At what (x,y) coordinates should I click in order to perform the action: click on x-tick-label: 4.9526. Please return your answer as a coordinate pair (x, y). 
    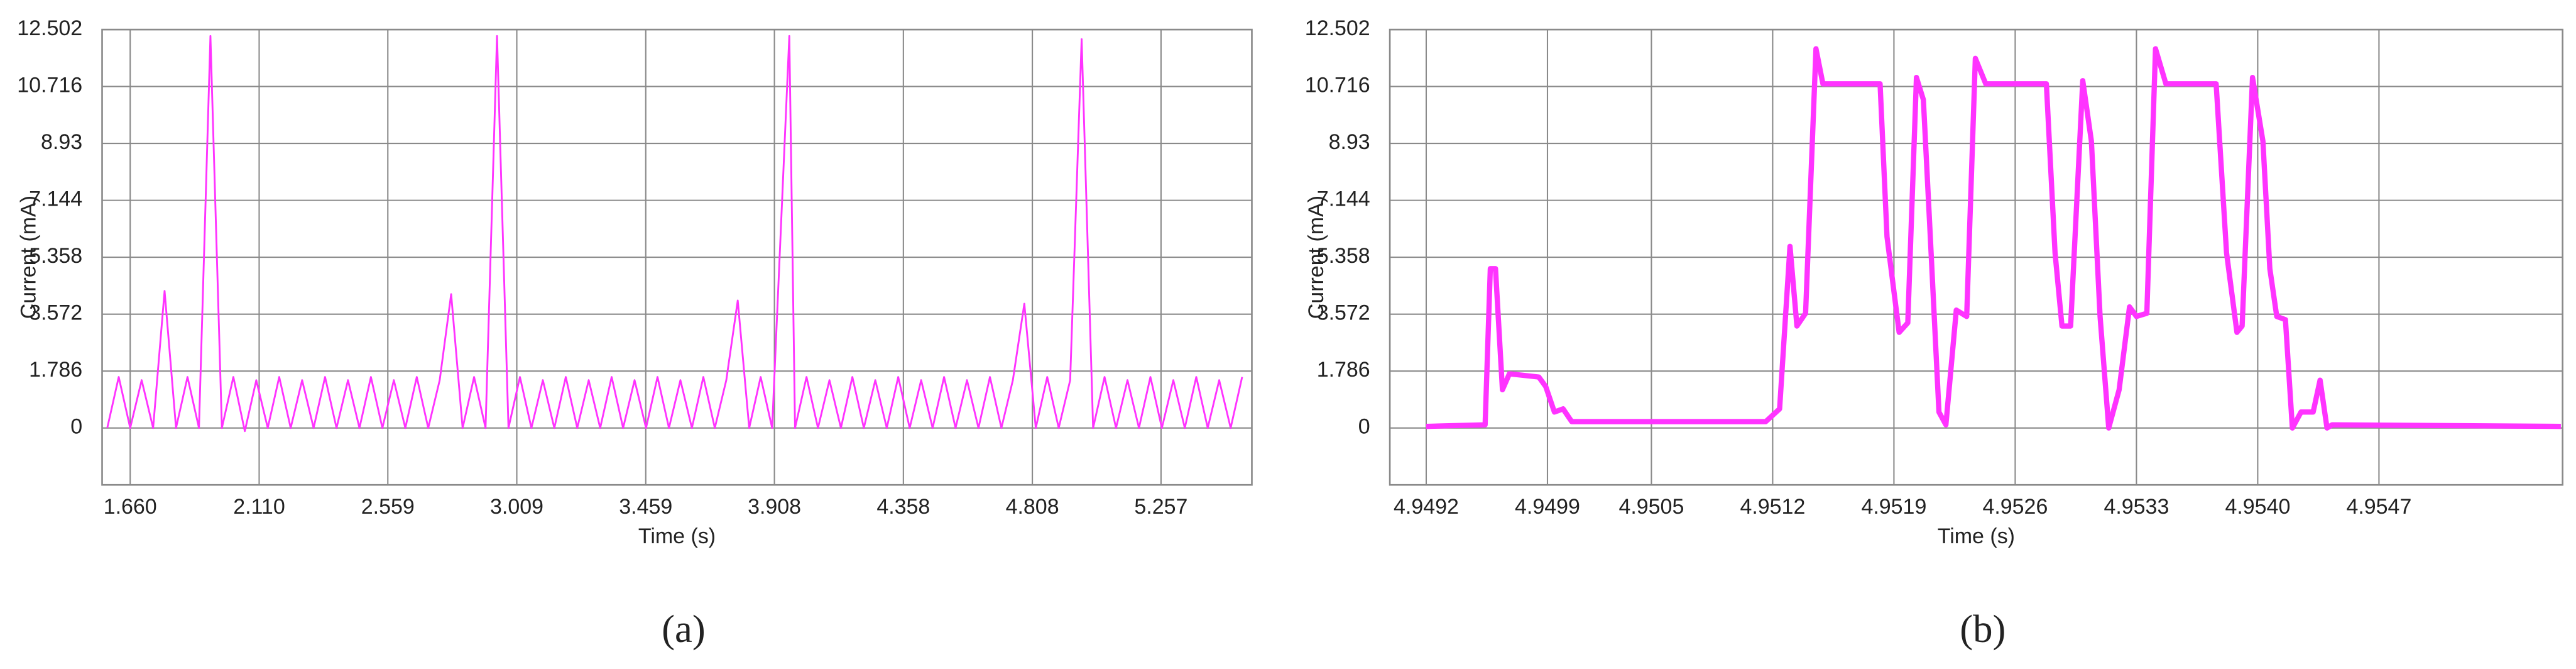
    Looking at the image, I should click on (2015, 507).